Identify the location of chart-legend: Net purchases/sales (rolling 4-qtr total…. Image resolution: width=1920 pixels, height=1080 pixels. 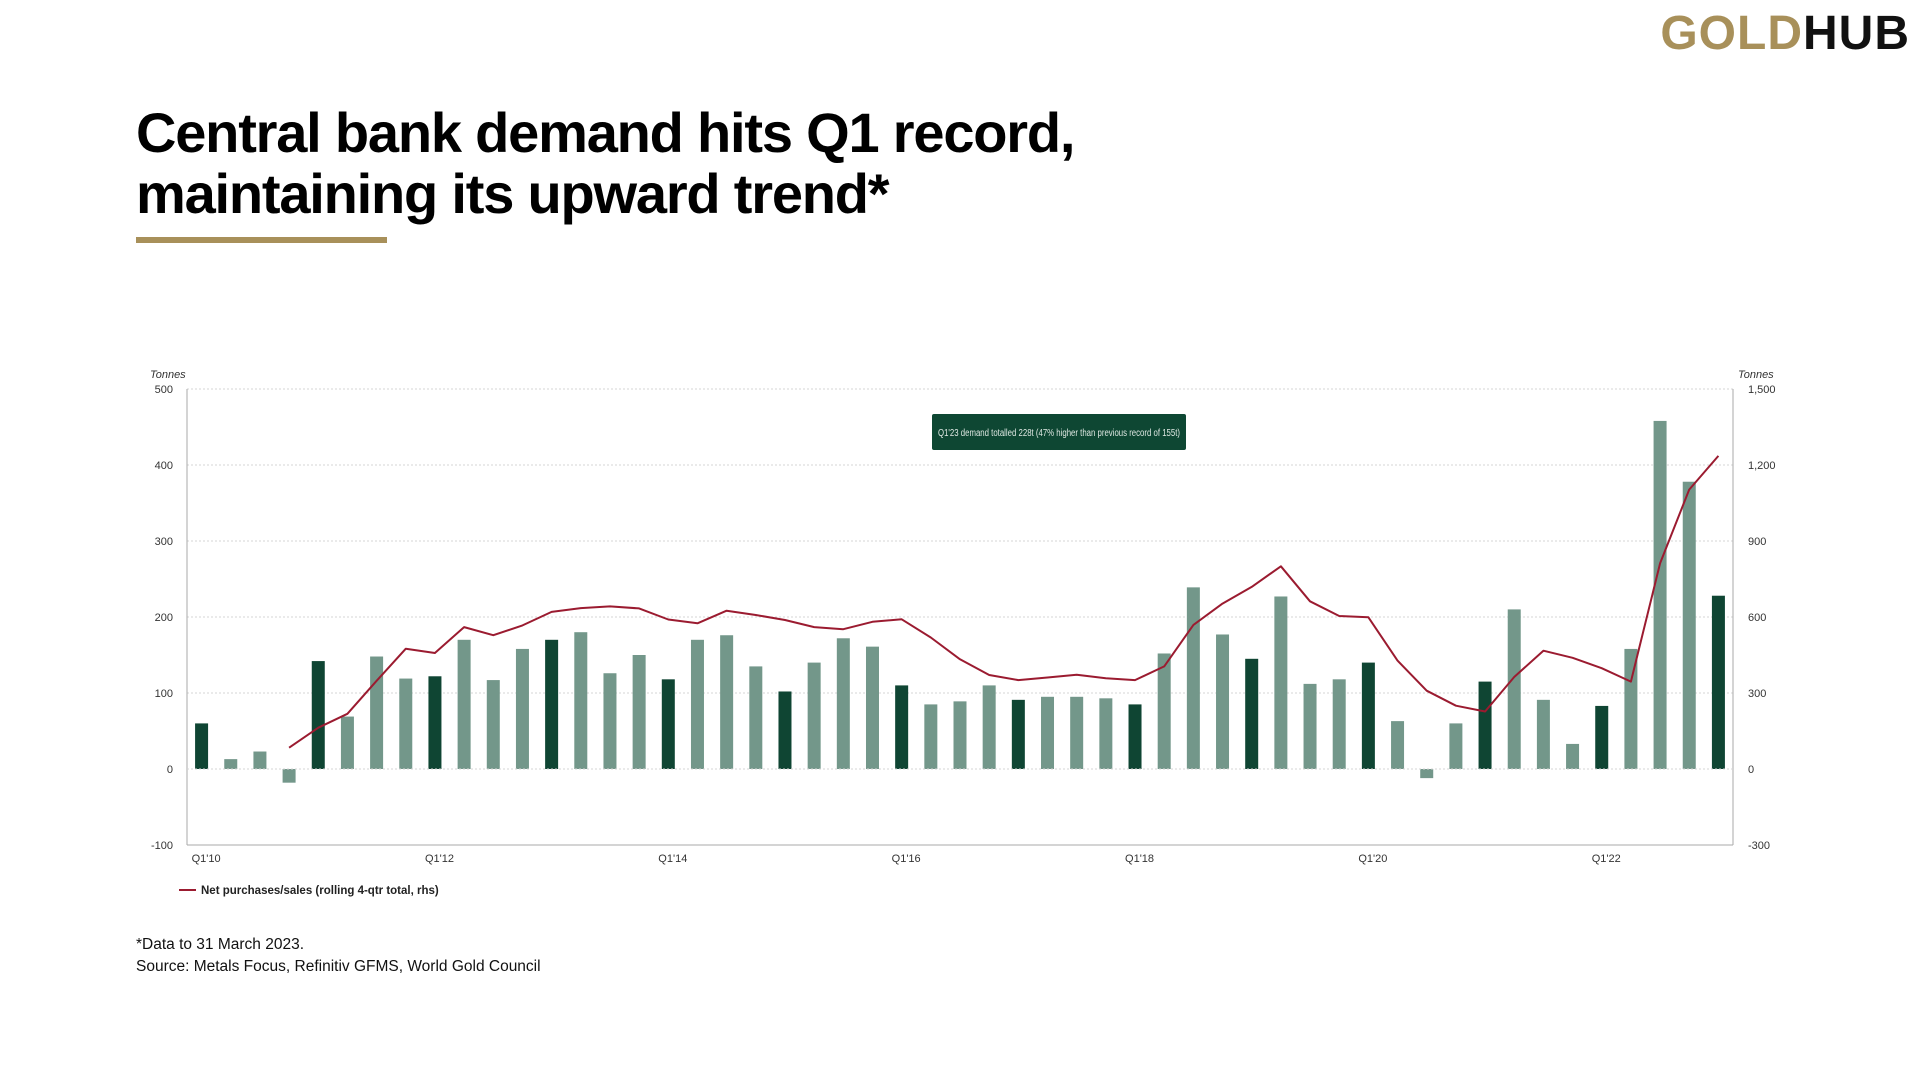
(309, 891).